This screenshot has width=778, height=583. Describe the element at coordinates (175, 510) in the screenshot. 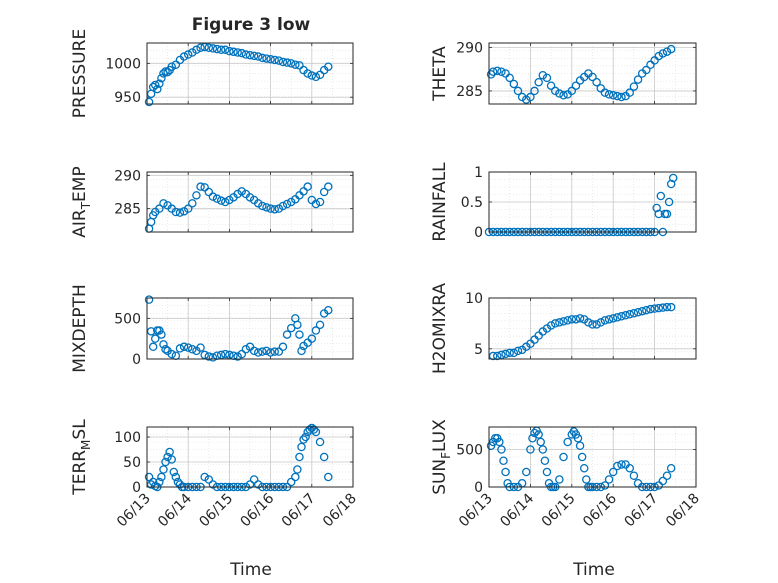

I see `x-tick-label: 06/14` at that location.